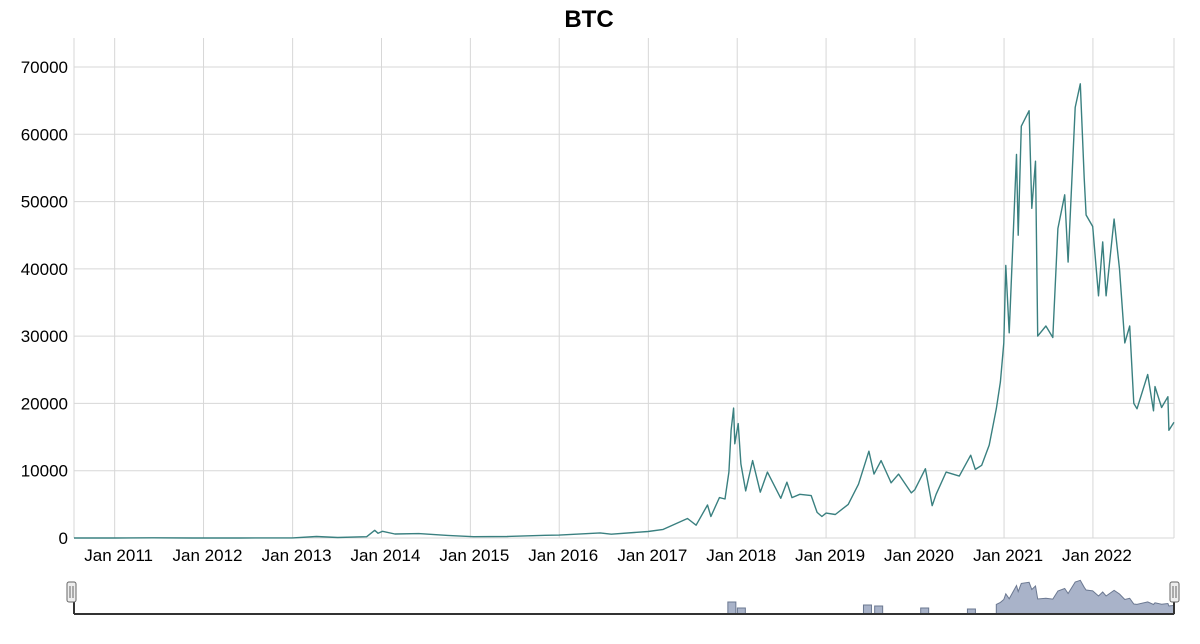  I want to click on y-tick-label: 40000, so click(44, 269).